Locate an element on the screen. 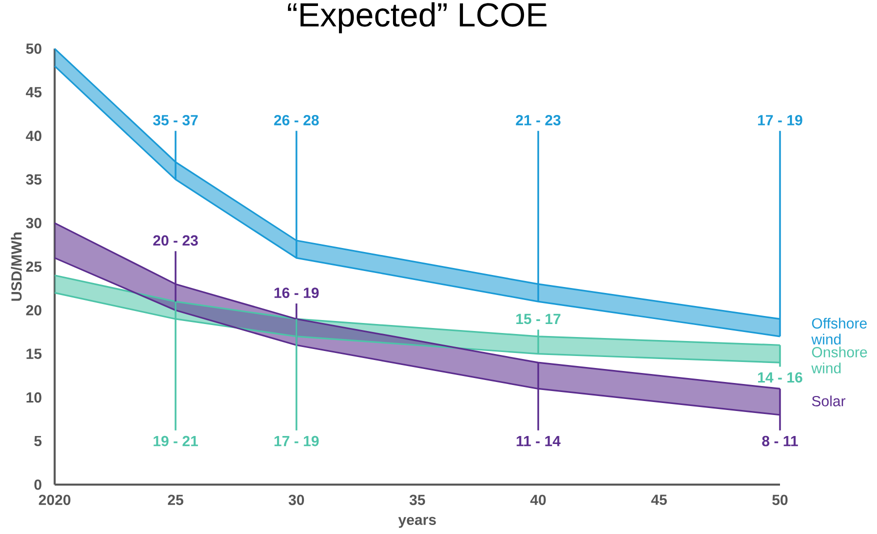  legend-label: Onshore wind is located at coordinates (839, 360).